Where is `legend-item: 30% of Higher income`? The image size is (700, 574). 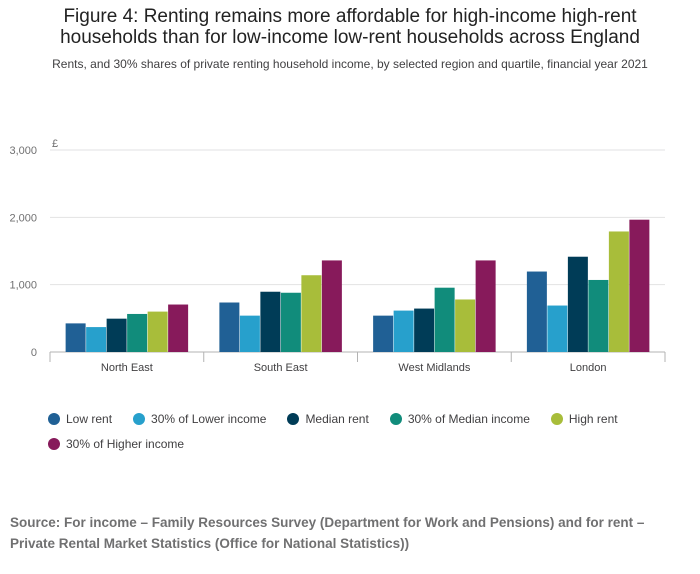 legend-item: 30% of Higher income is located at coordinates (116, 443).